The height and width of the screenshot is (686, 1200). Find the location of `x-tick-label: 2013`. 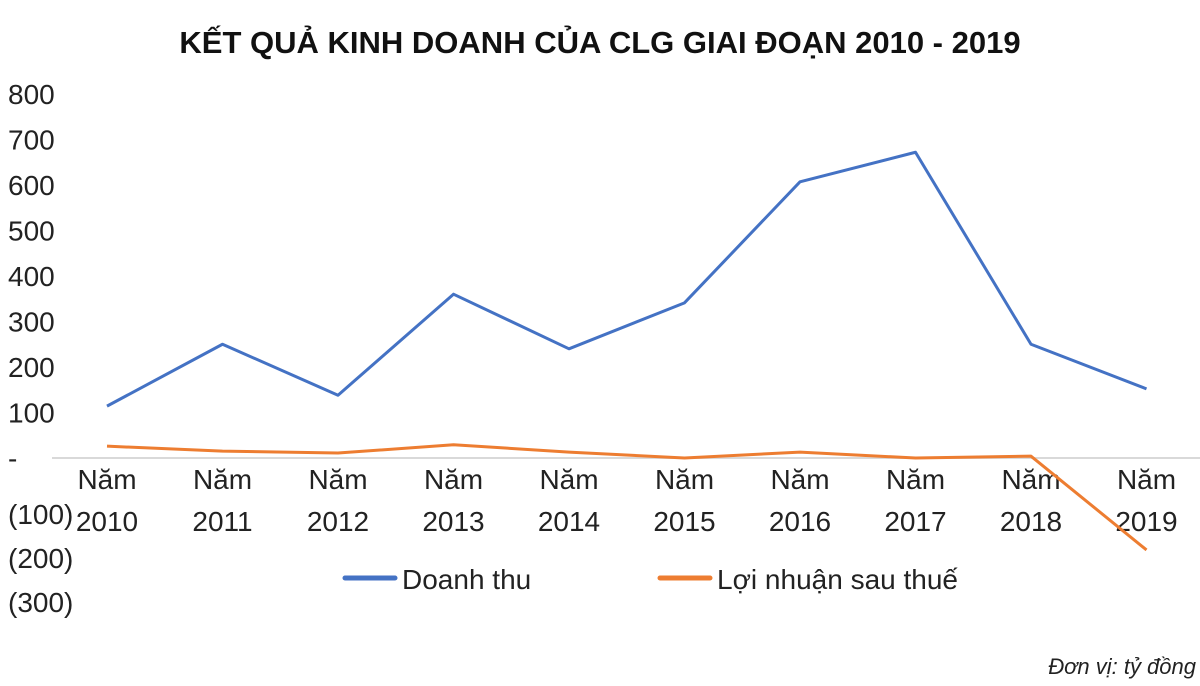

x-tick-label: 2013 is located at coordinates (453, 521).